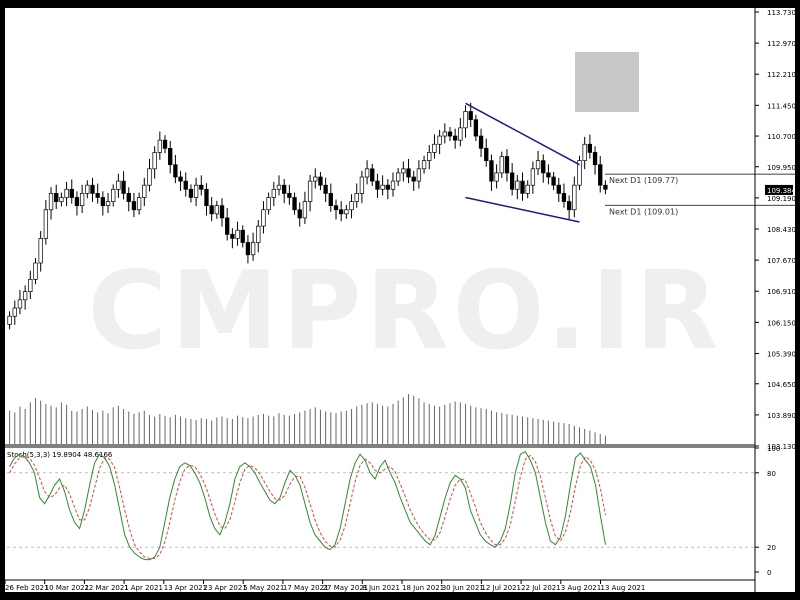 This screenshot has height=600, width=800. What do you see at coordinates (60, 455) in the screenshot?
I see `stoch-title: Stoch(5,3,3) 19.8904 48.6166` at bounding box center [60, 455].